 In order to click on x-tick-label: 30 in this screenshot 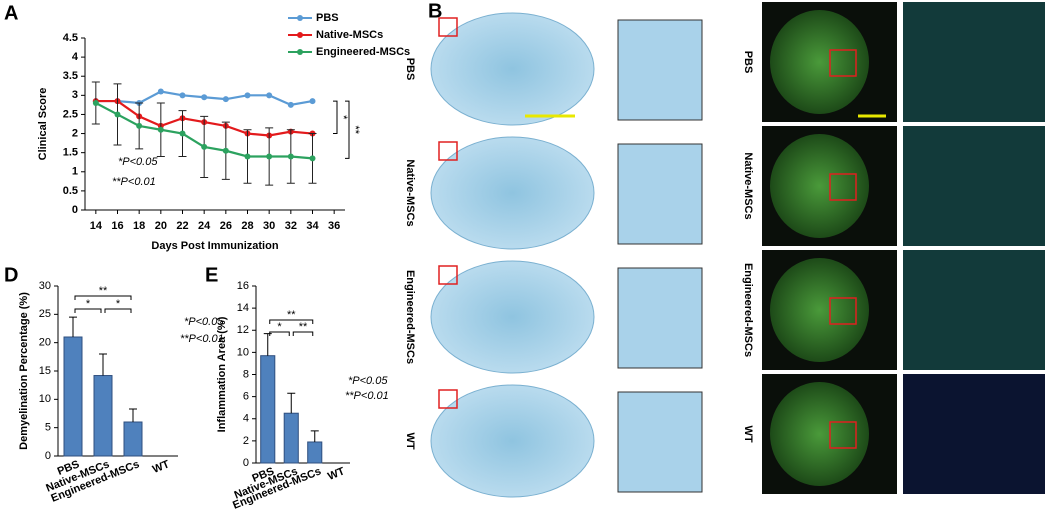, I will do `click(269, 226)`.